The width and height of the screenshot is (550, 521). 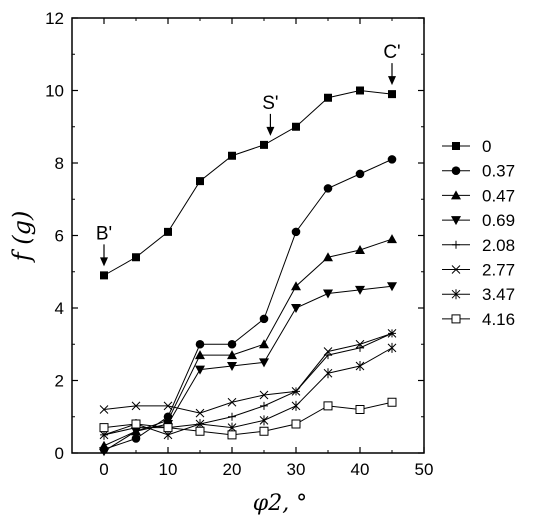 I want to click on annotation-B-prime: B', so click(x=104, y=245).